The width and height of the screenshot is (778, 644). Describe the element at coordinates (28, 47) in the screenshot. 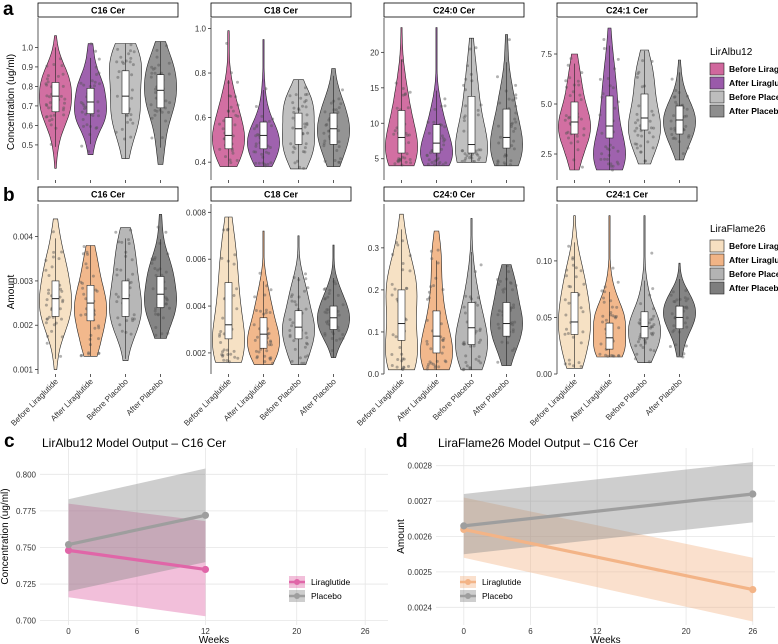

I see `y-tick-label: 1.0` at that location.